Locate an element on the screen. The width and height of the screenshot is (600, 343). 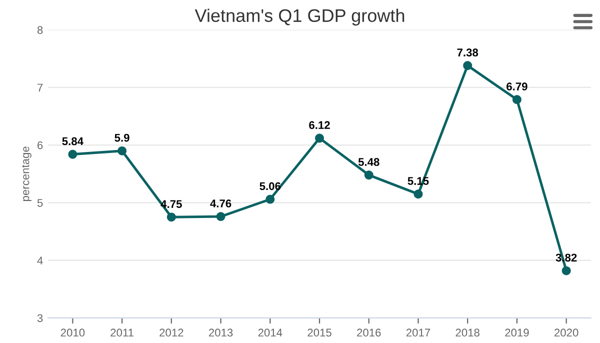
data-label: 5.48 is located at coordinates (369, 162).